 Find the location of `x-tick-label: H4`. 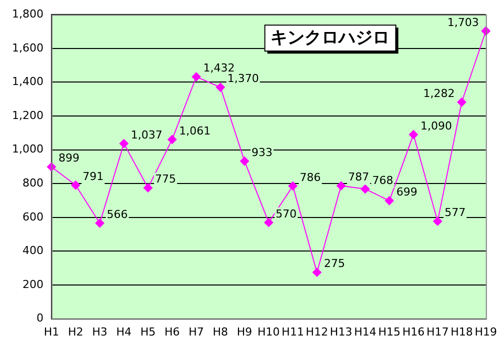

x-tick-label: H4 is located at coordinates (124, 331).